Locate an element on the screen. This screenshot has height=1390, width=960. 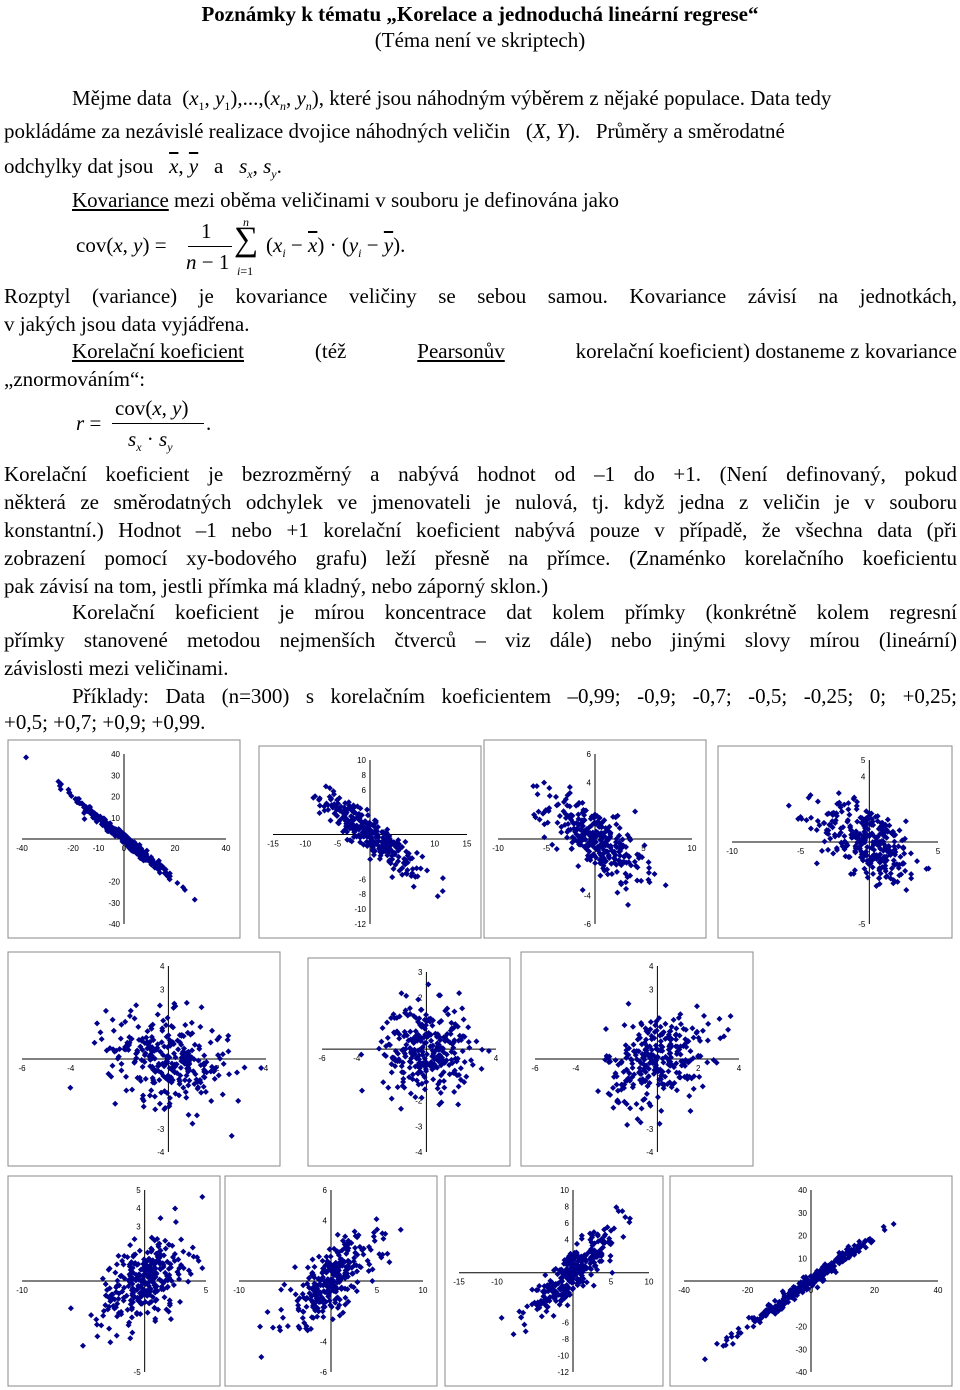
y-tick-label: -5 is located at coordinates (862, 924).